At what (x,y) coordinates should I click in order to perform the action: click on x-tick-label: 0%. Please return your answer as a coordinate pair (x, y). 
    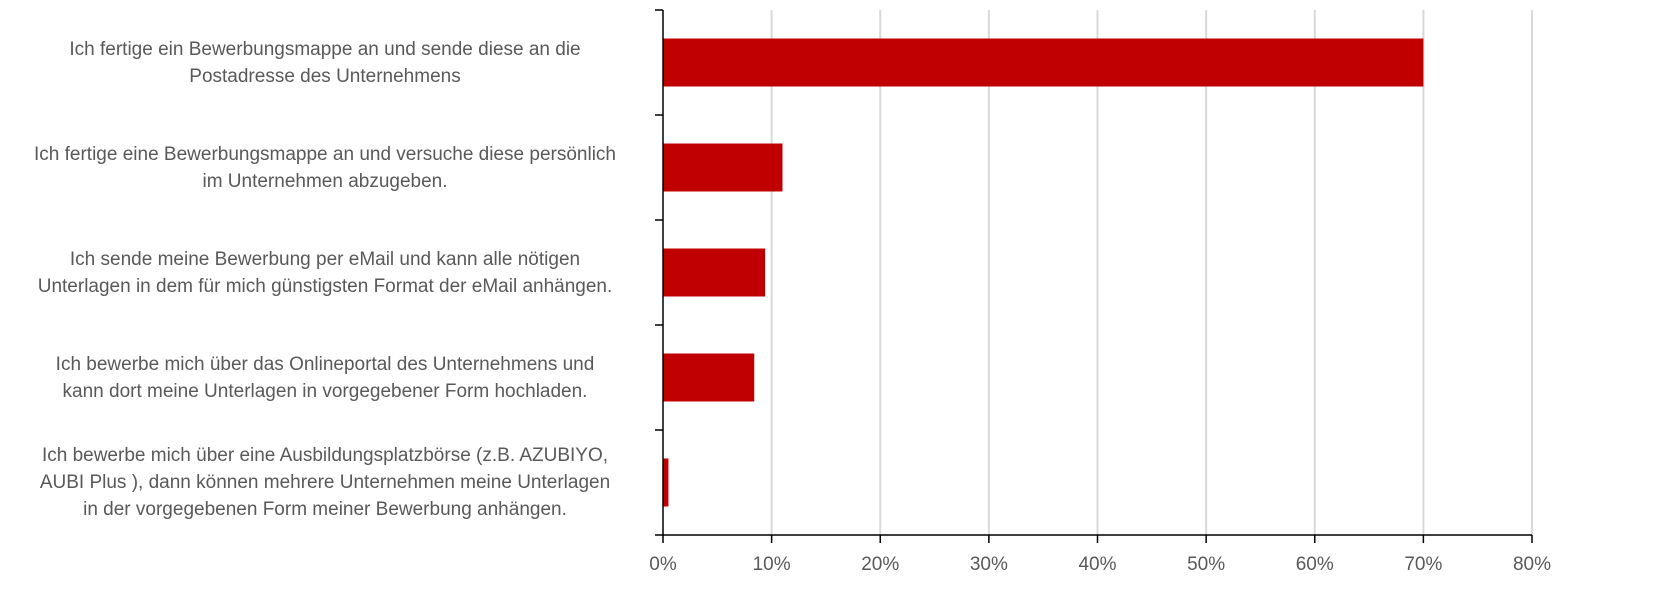
    Looking at the image, I should click on (663, 564).